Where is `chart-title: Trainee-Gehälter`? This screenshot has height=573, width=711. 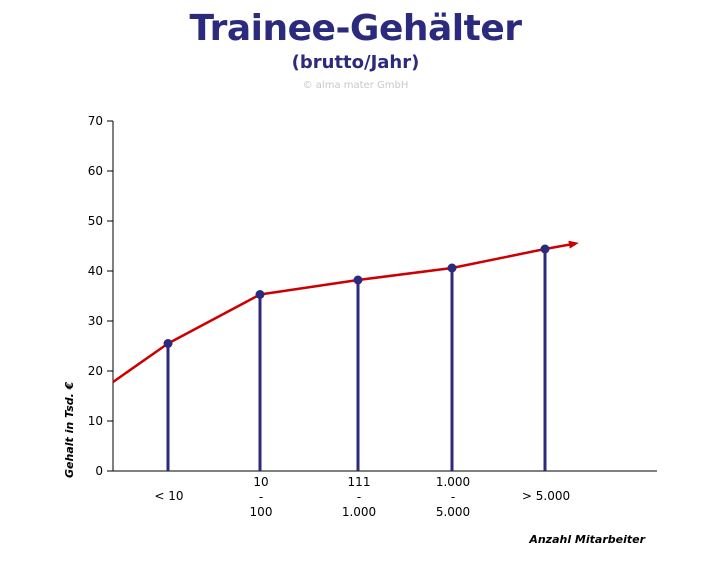
chart-title: Trainee-Gehälter is located at coordinates (356, 28).